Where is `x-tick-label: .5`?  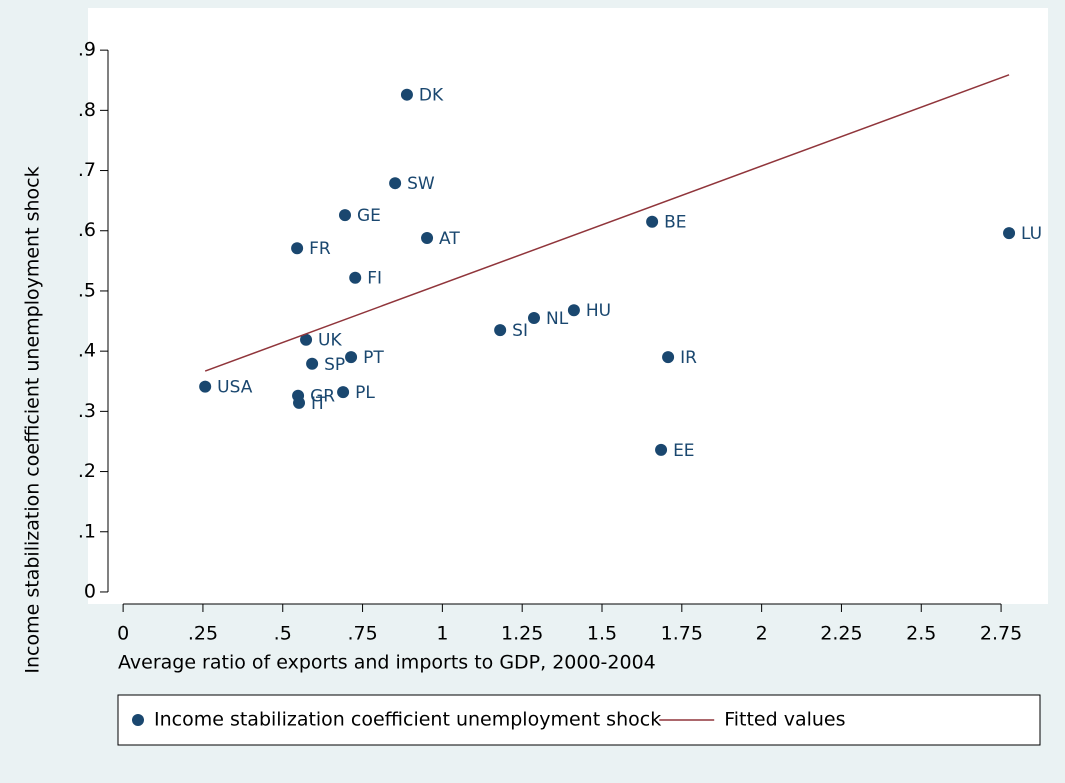 x-tick-label: .5 is located at coordinates (283, 634).